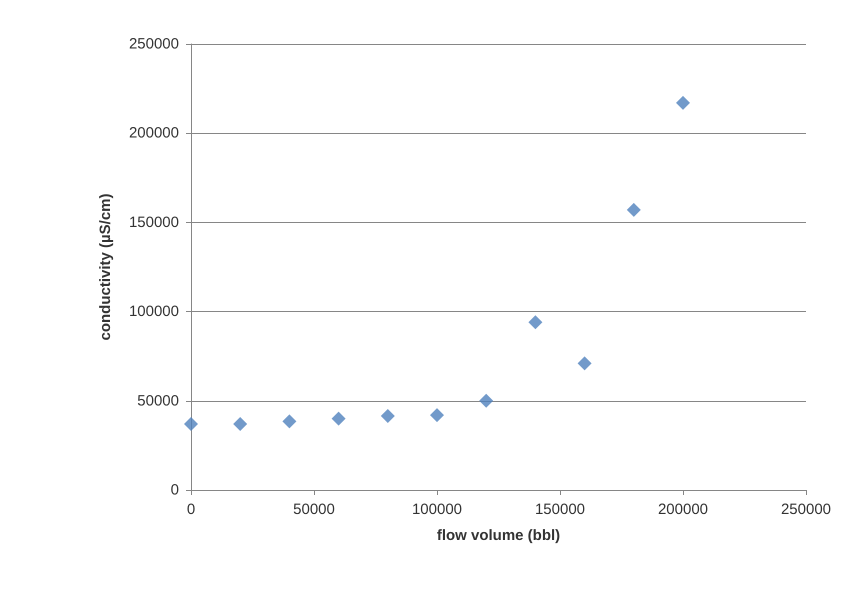 This screenshot has width=860, height=614. Describe the element at coordinates (806, 509) in the screenshot. I see `x-tick-label: 250000` at that location.